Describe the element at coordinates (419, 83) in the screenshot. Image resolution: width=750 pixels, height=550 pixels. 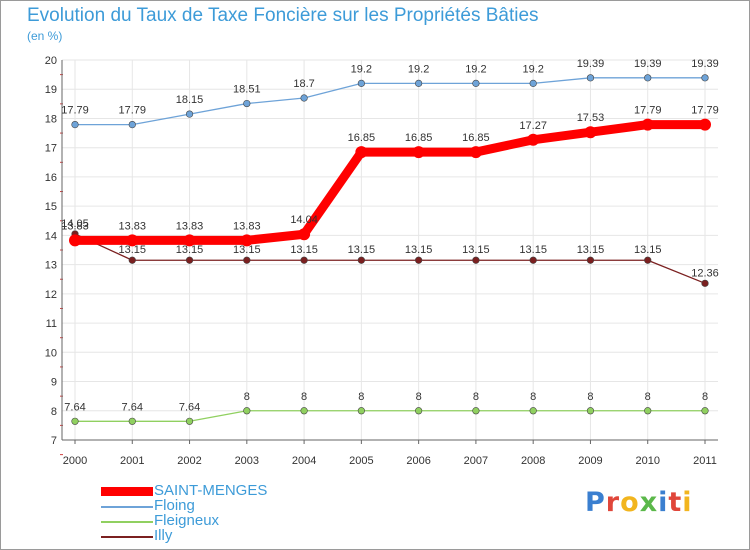
I see `point-floing-2006` at that location.